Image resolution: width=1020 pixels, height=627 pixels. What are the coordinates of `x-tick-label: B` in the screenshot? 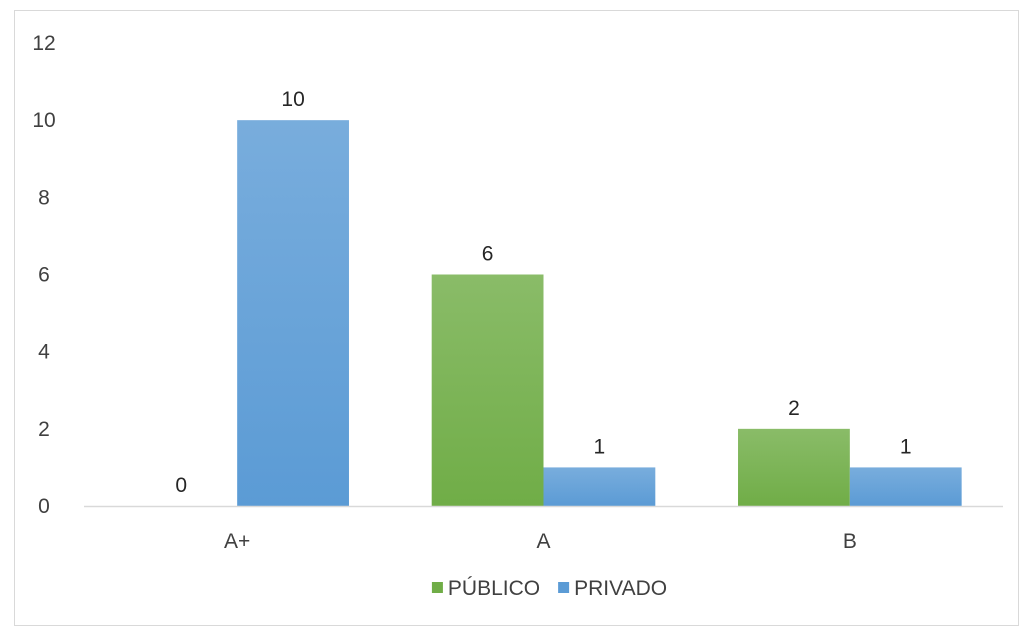 It's located at (850, 541).